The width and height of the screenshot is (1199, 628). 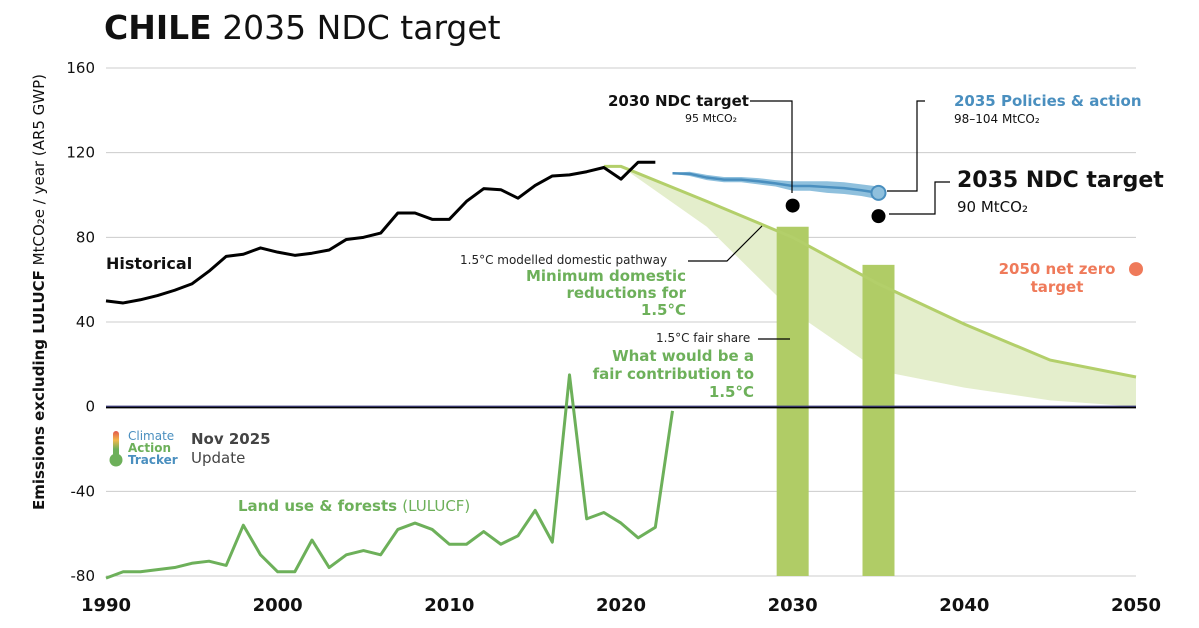 I want to click on point-2035-policies-action, so click(x=878, y=192).